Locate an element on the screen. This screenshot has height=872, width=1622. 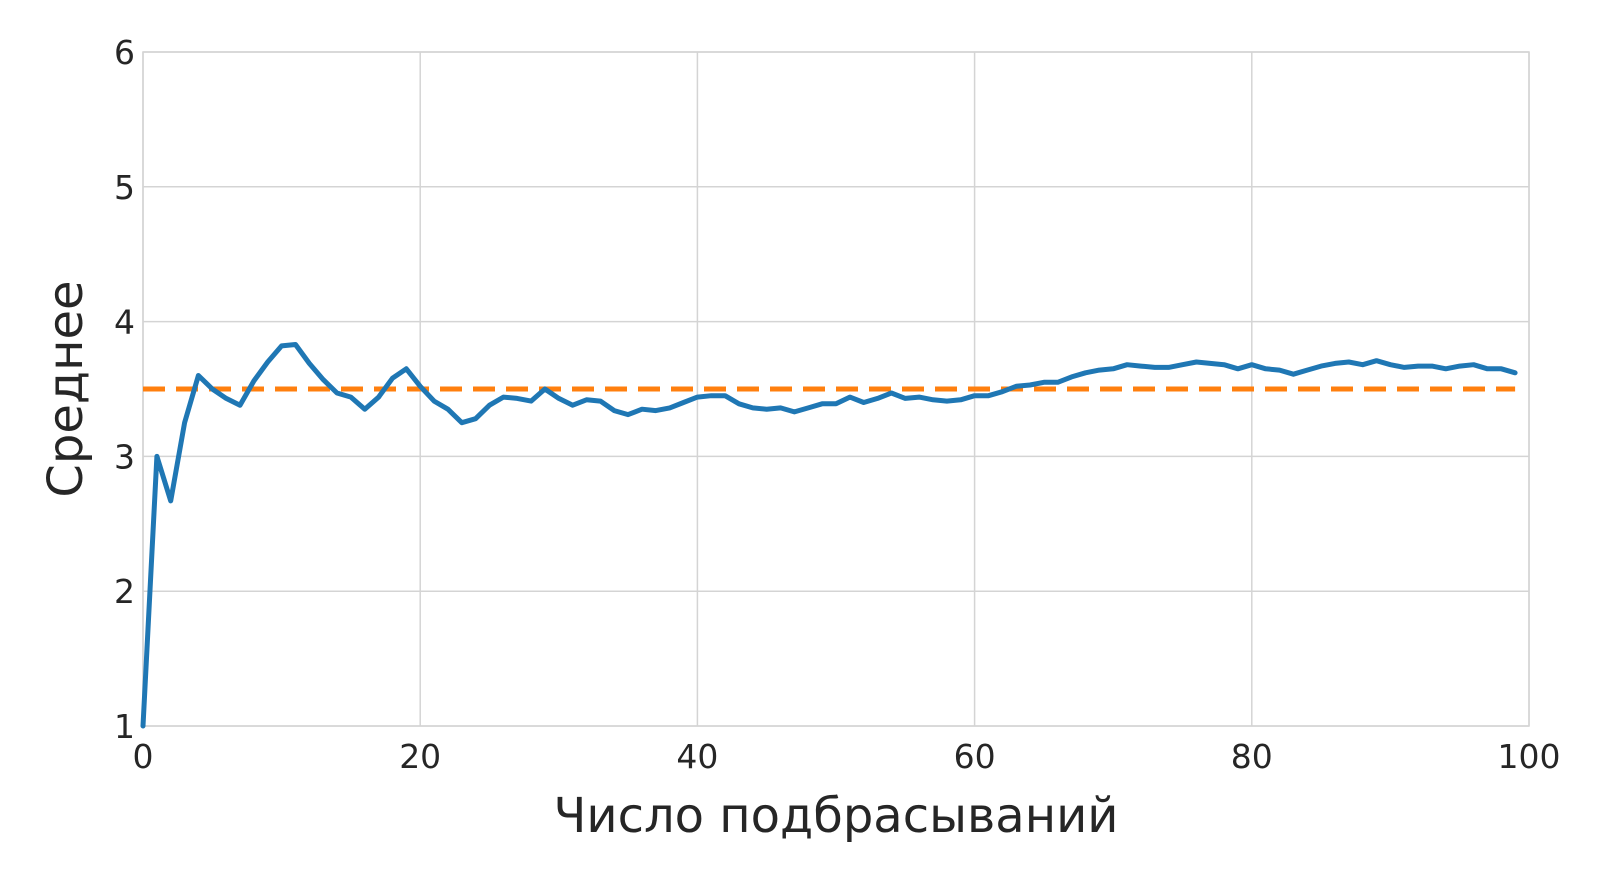
x-tick-label: 20 is located at coordinates (420, 756).